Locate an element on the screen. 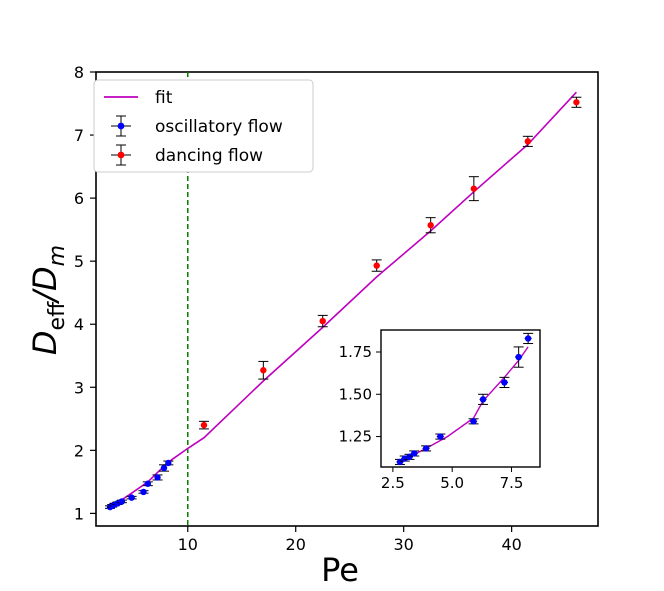  y-label-base2: D is located at coordinates (45, 278).